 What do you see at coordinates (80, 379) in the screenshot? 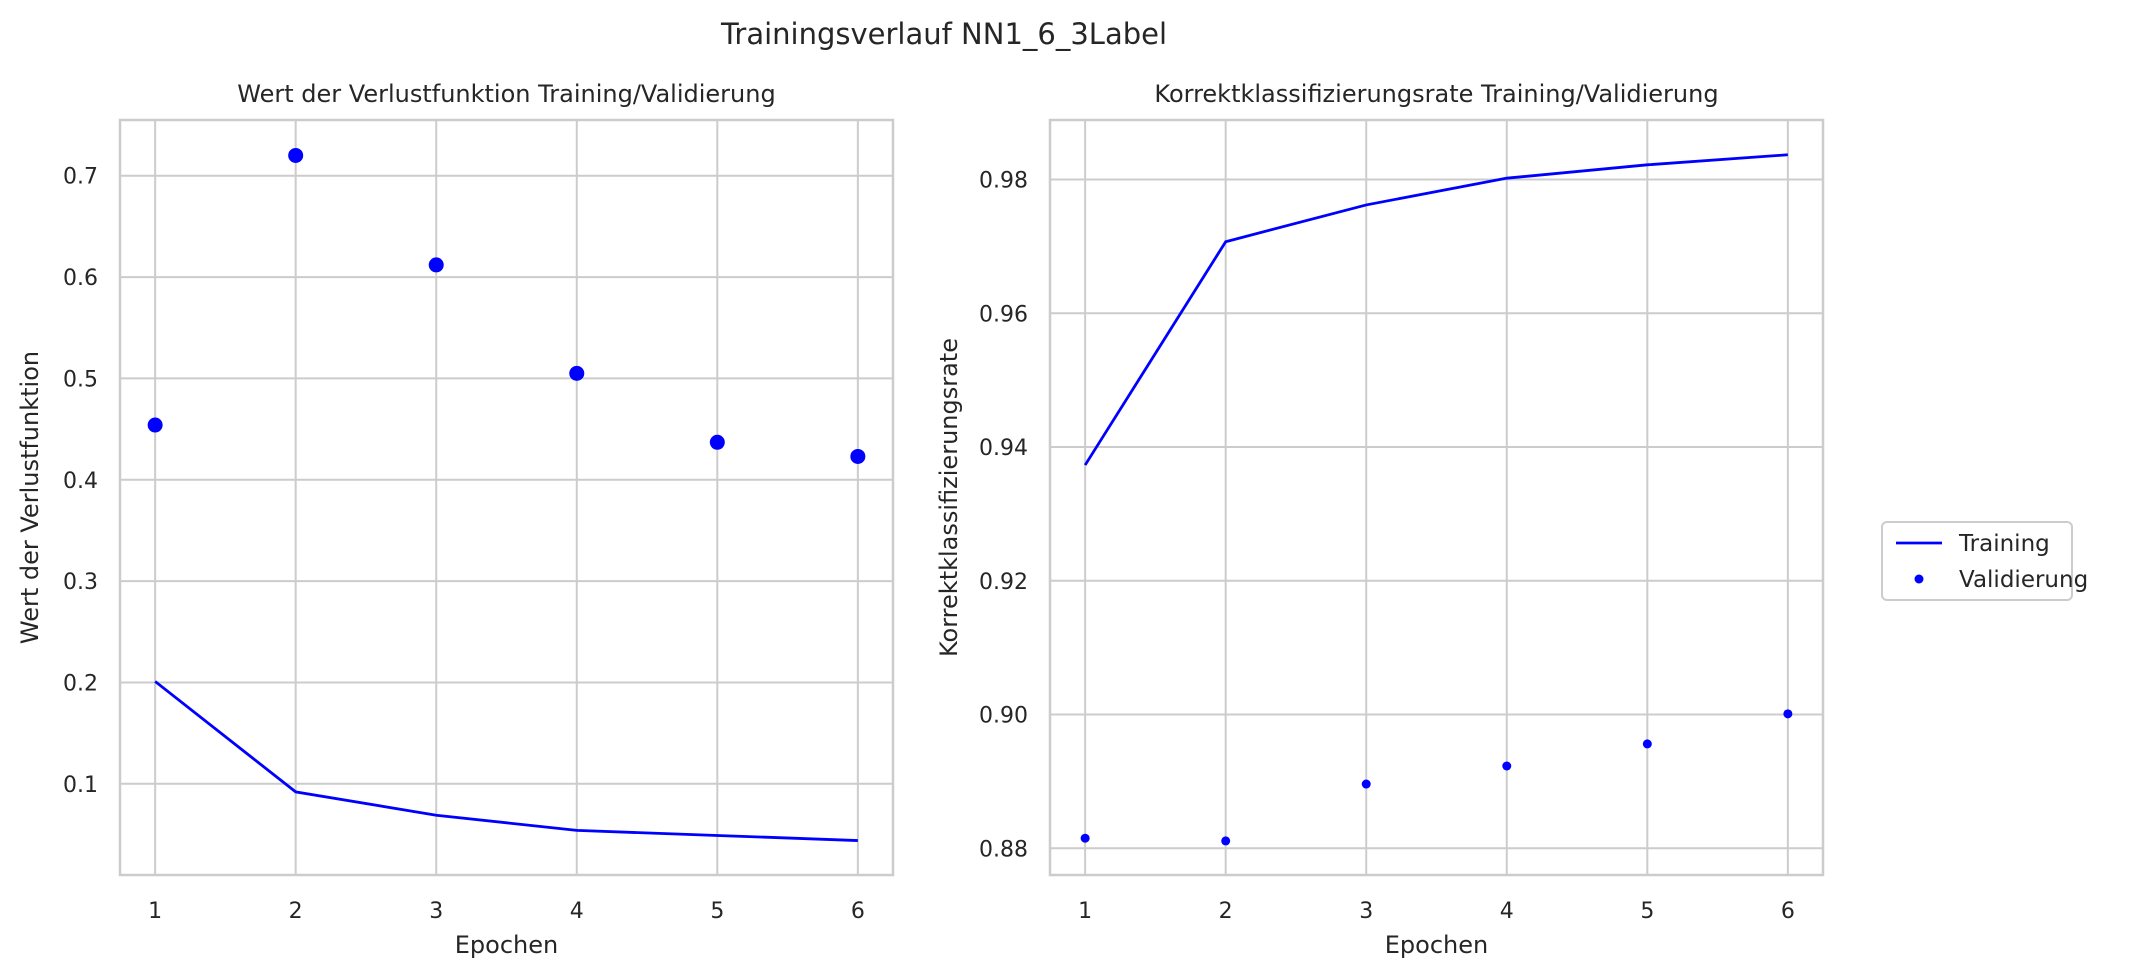
I see `y-tick-label: 0.5` at bounding box center [80, 379].